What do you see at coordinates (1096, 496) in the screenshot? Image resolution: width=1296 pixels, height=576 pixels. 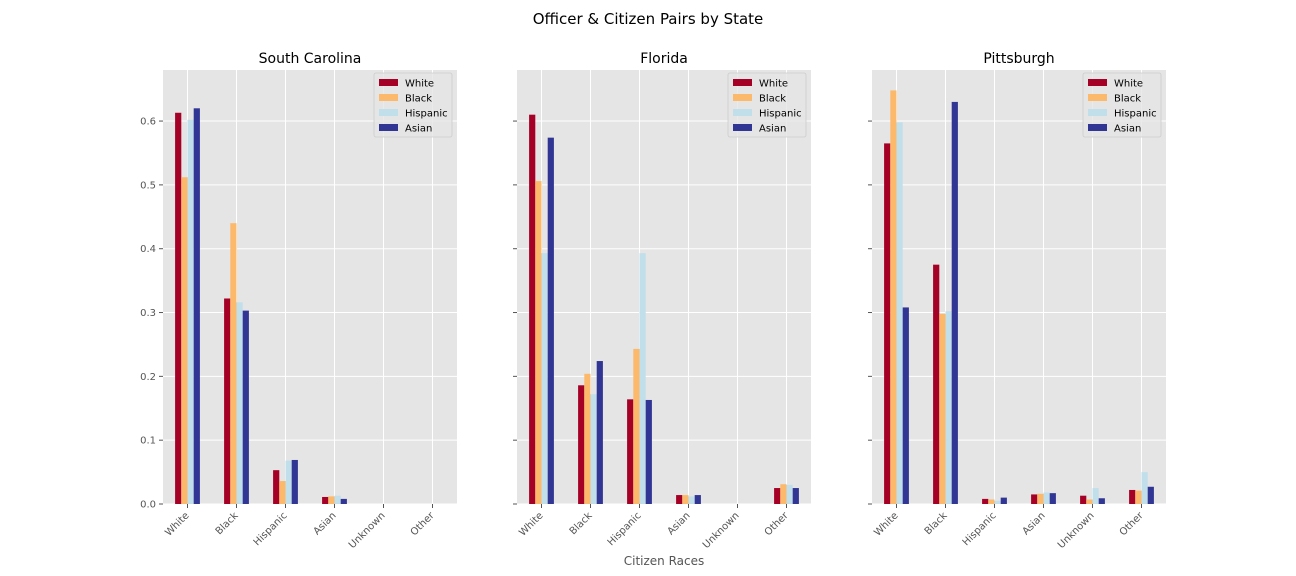 I see `bar-hispanic-unknown` at bounding box center [1096, 496].